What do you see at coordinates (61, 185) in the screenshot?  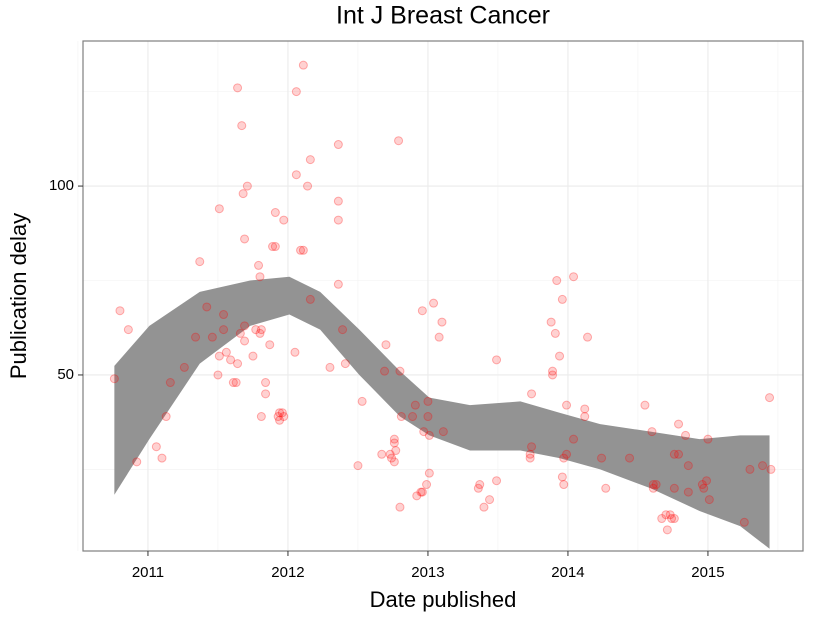 I see `y-tick-label: 100` at bounding box center [61, 185].